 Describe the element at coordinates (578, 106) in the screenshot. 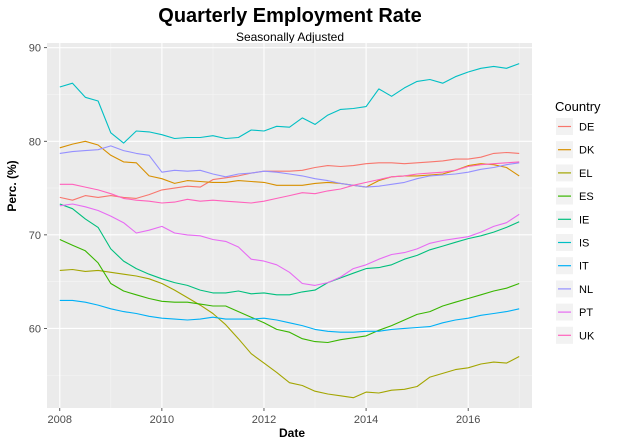

I see `legend-title: Country` at that location.